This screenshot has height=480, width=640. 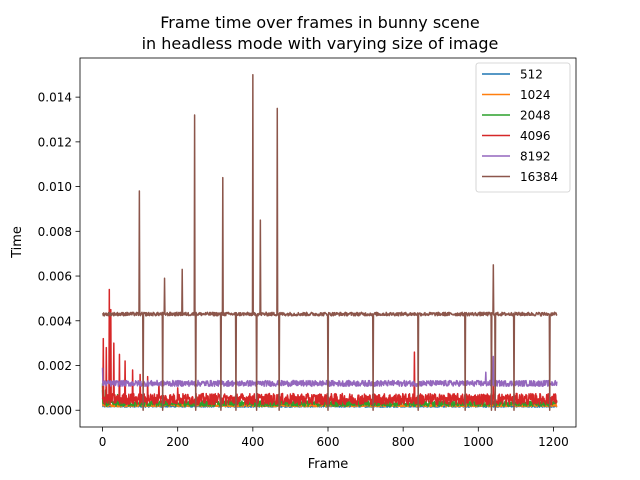 I want to click on legend-label-2048: 2048, so click(x=535, y=116).